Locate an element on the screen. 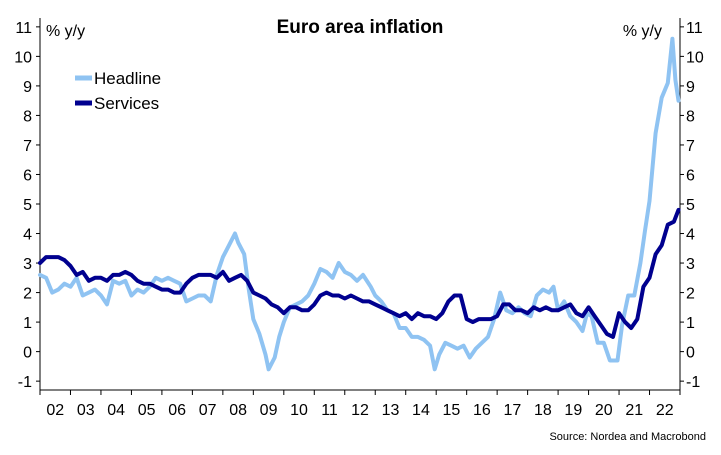 The width and height of the screenshot is (721, 455). x-tick-label: 09 is located at coordinates (269, 410).